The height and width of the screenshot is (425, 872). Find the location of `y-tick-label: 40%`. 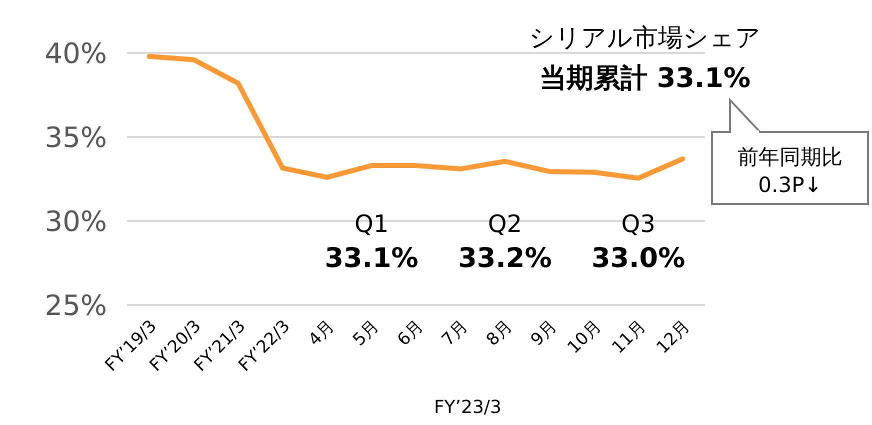

y-tick-label: 40% is located at coordinates (75, 53).